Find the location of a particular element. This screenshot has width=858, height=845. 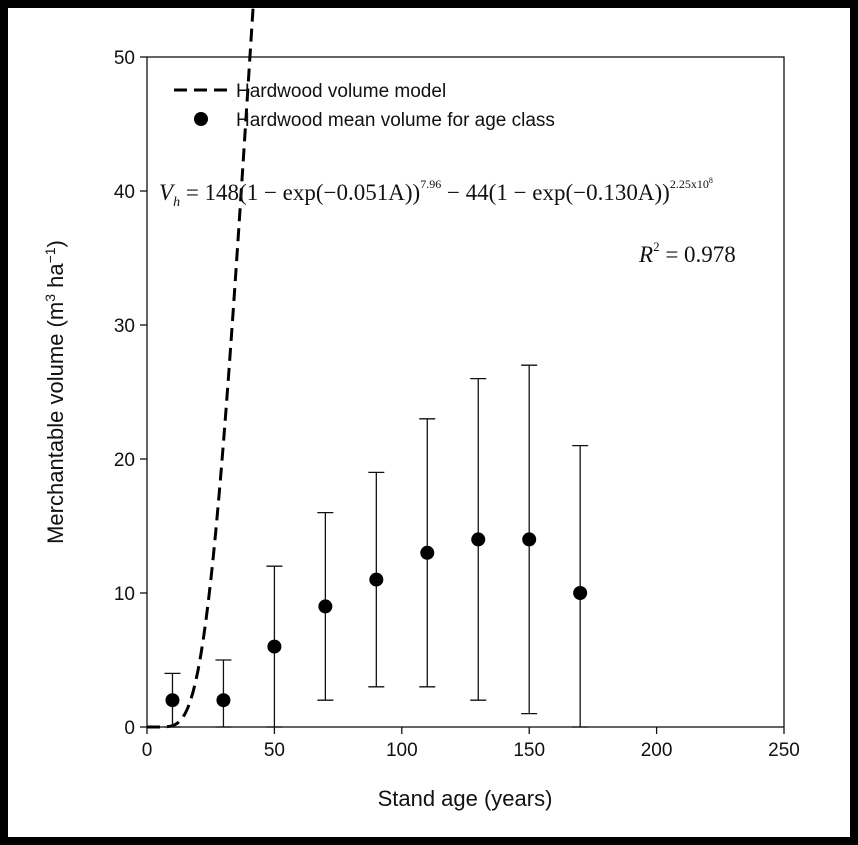

x-tick-label: 250 is located at coordinates (784, 750).